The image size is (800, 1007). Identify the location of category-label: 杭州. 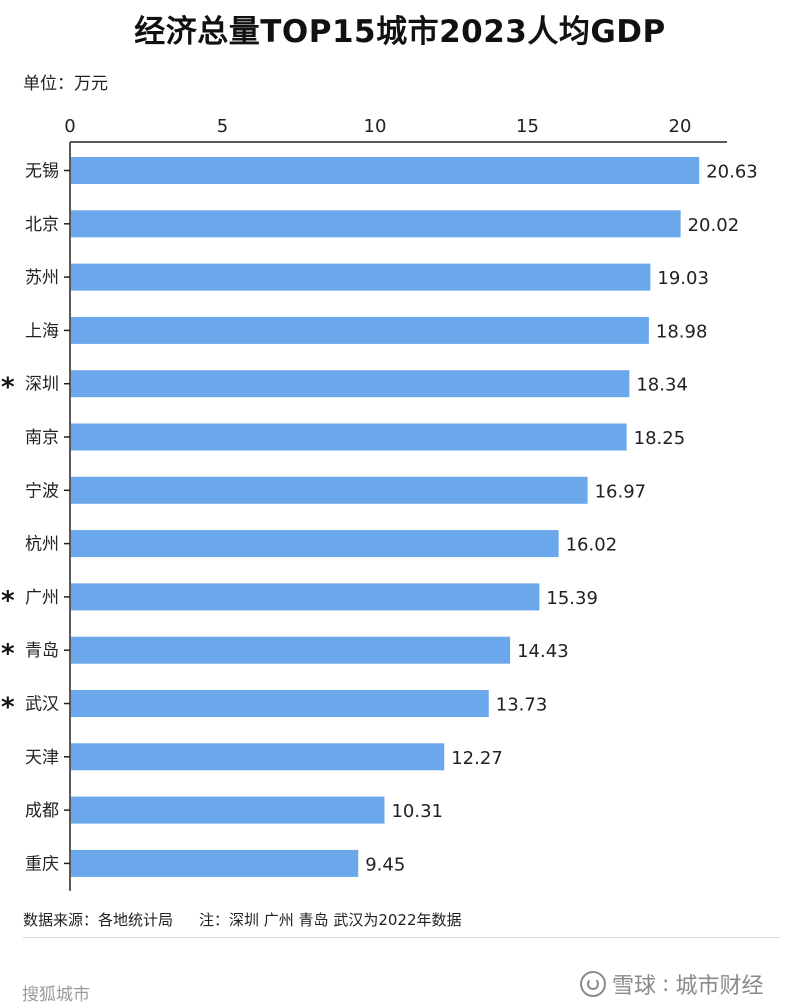
(42, 545).